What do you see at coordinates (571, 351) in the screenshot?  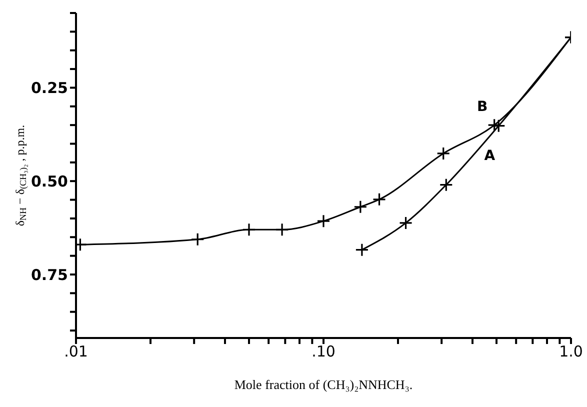 I see `x-tick-label: 1.0` at bounding box center [571, 351].